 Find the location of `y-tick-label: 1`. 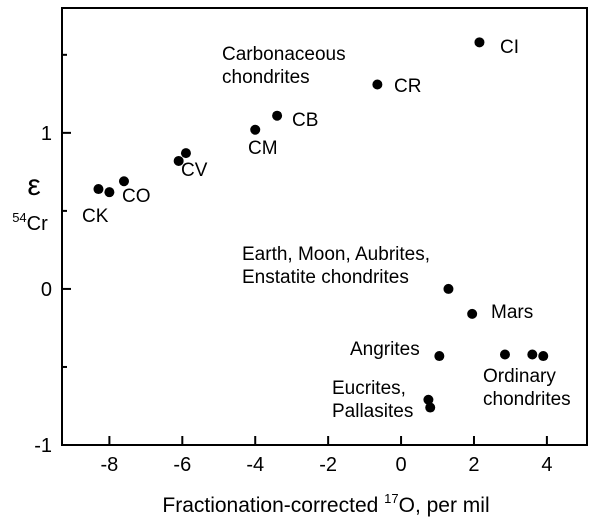

y-tick-label: 1 is located at coordinates (46, 134).